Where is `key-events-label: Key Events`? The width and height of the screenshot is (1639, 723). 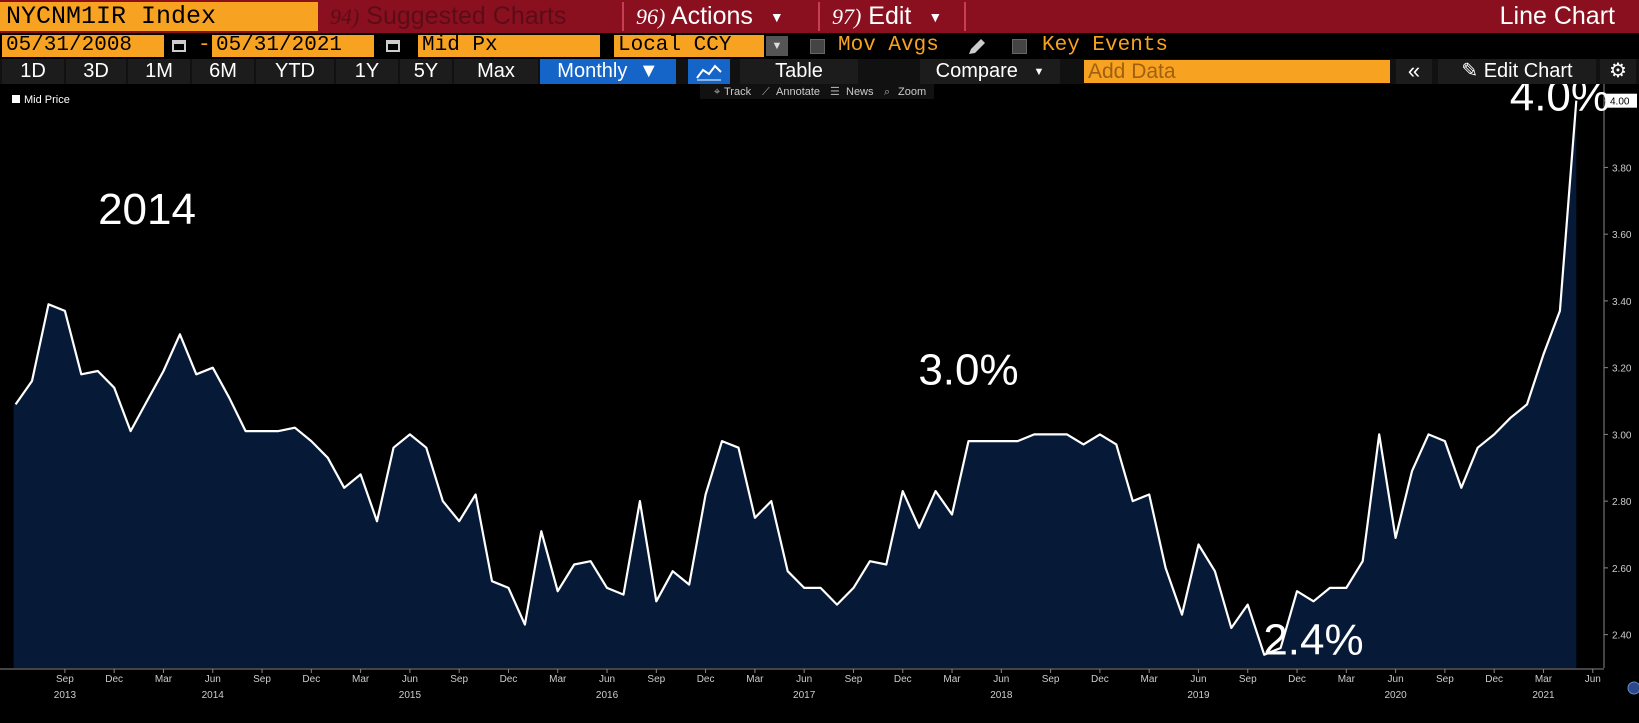 key-events-label: Key Events is located at coordinates (1105, 45).